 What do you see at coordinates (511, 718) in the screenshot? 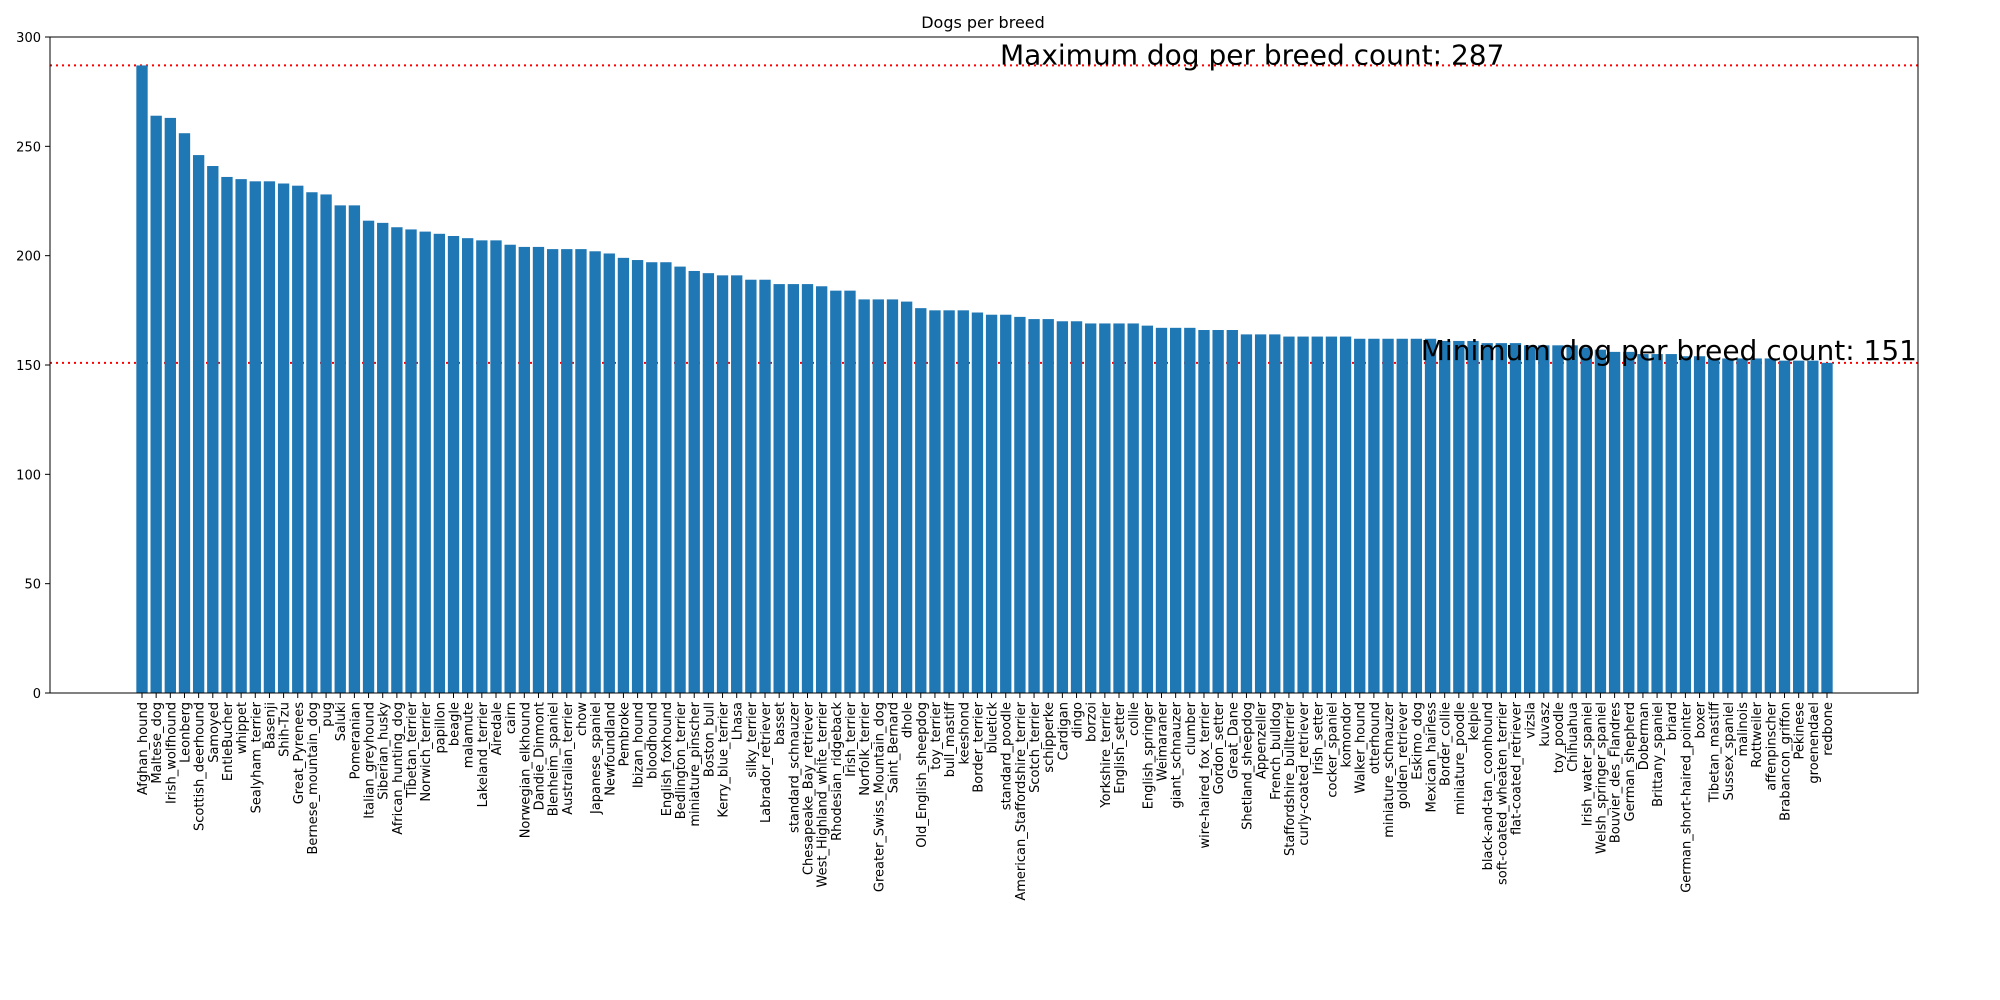
I see `x-tick-label: cairn` at bounding box center [511, 718].